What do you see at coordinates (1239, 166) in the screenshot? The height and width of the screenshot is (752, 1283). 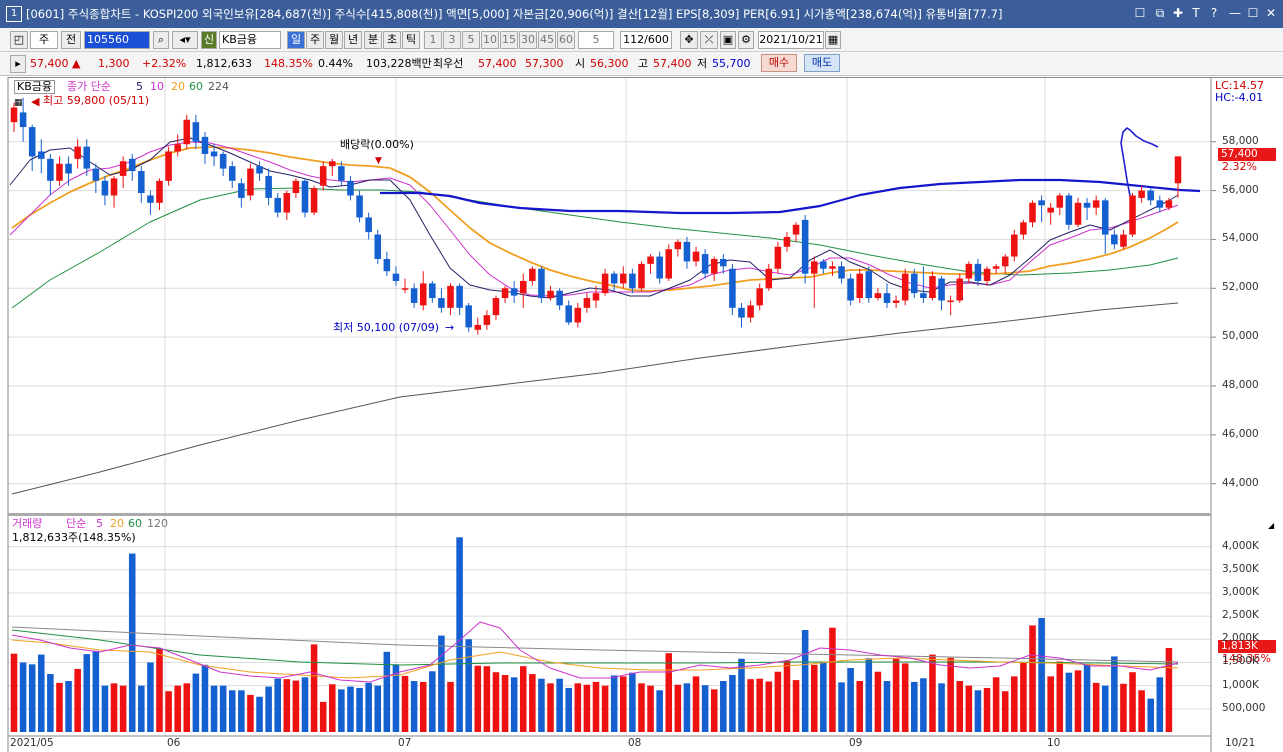 I see `price-tag-pct: 2.32%` at bounding box center [1239, 166].